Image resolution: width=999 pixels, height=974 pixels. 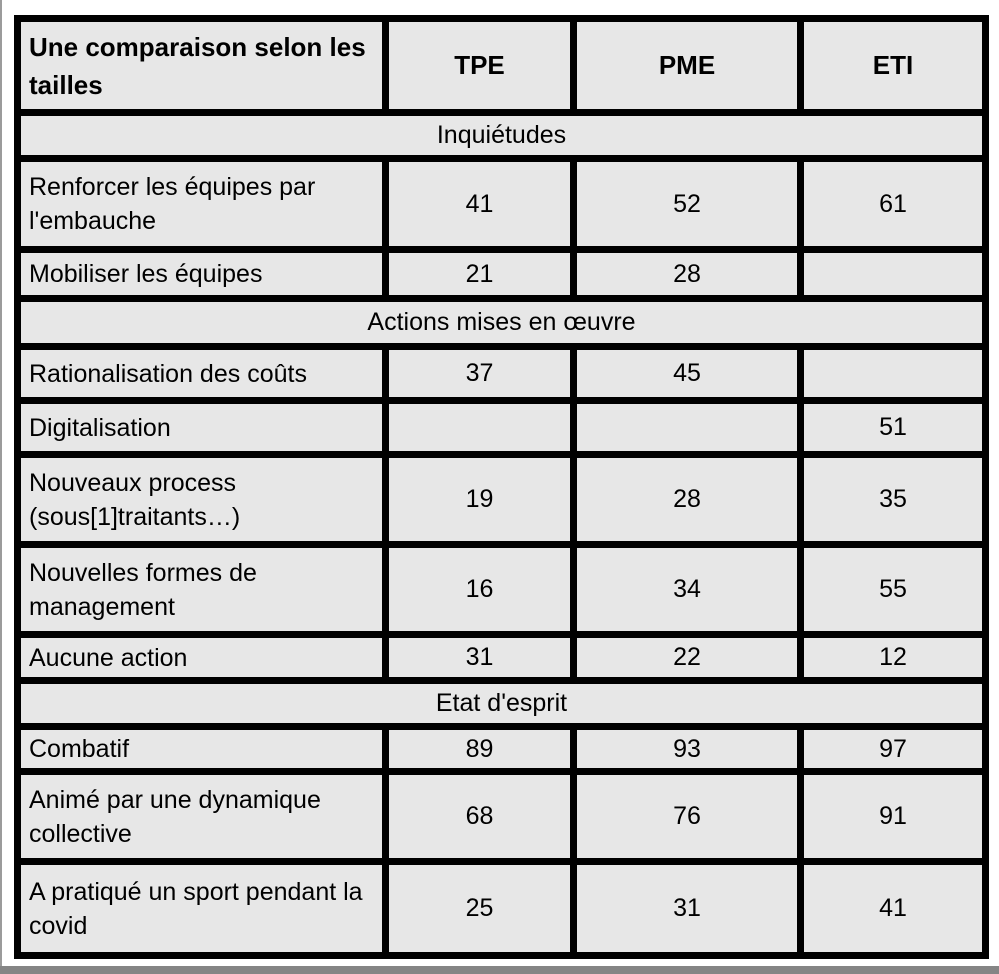 I want to click on row-label: Renforcer les équipes par l'embauche, so click(x=201, y=204).